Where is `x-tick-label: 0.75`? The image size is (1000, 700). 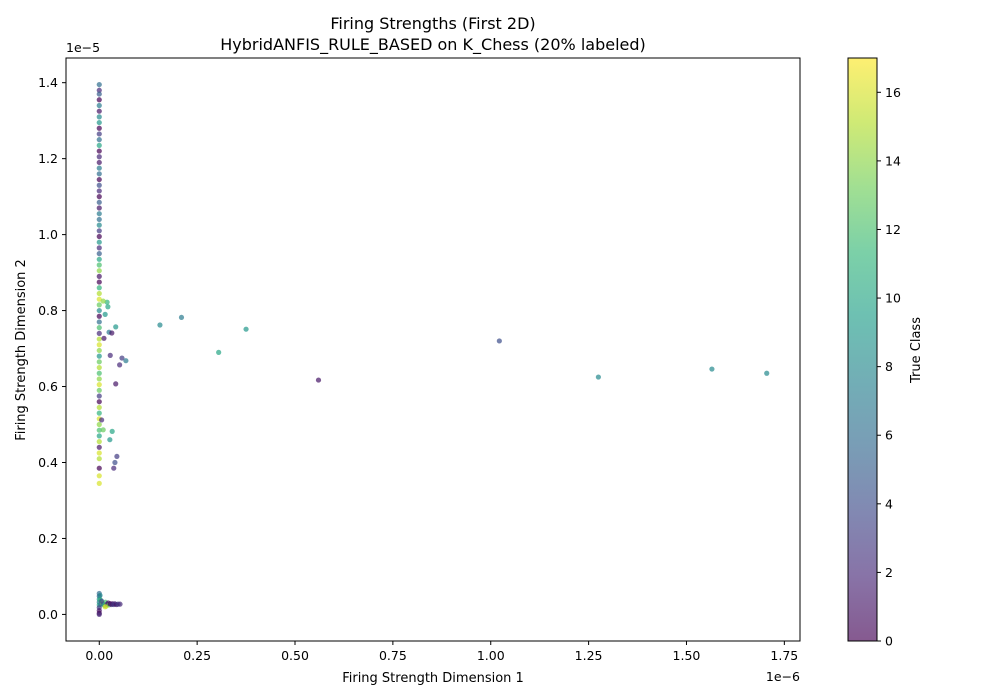
x-tick-label: 0.75 is located at coordinates (393, 655).